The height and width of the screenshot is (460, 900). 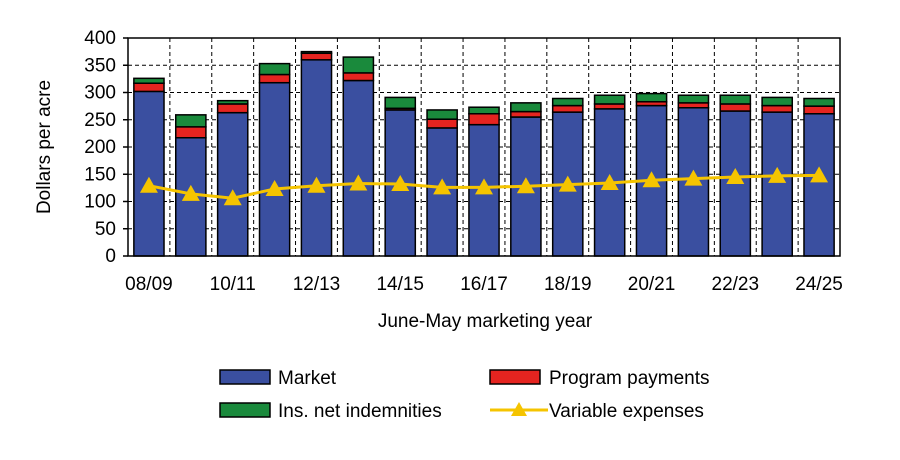 What do you see at coordinates (110, 256) in the screenshot?
I see `y-tick-label: 0` at bounding box center [110, 256].